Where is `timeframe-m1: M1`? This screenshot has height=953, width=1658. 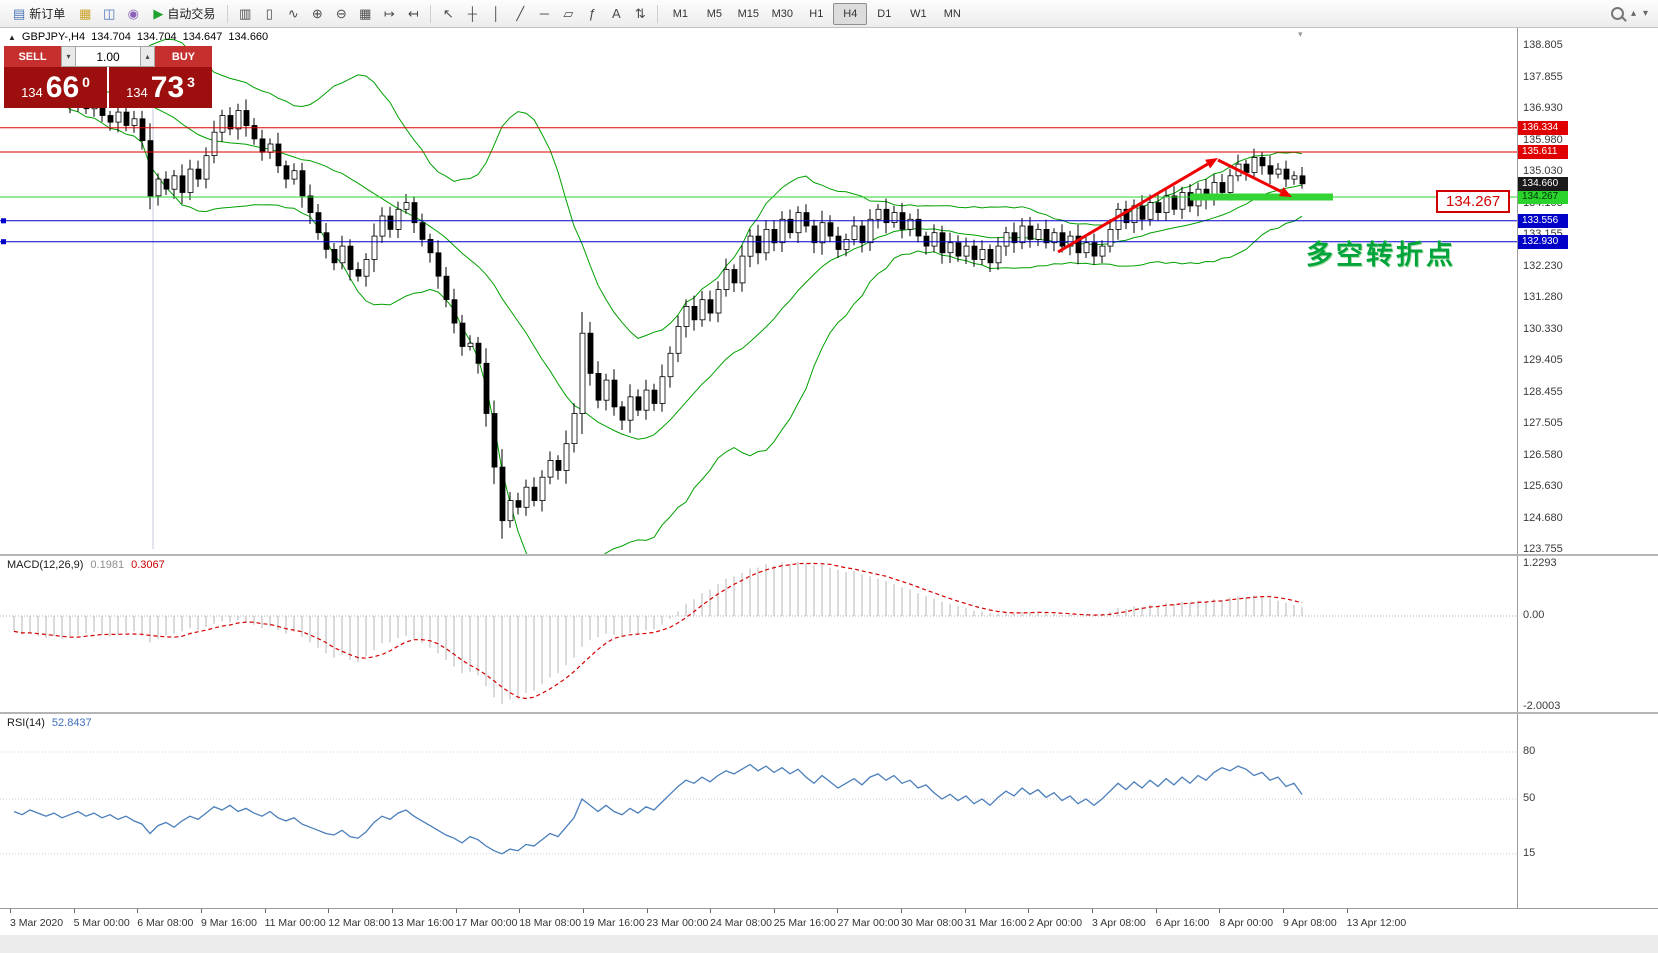
timeframe-m1: M1 is located at coordinates (680, 13).